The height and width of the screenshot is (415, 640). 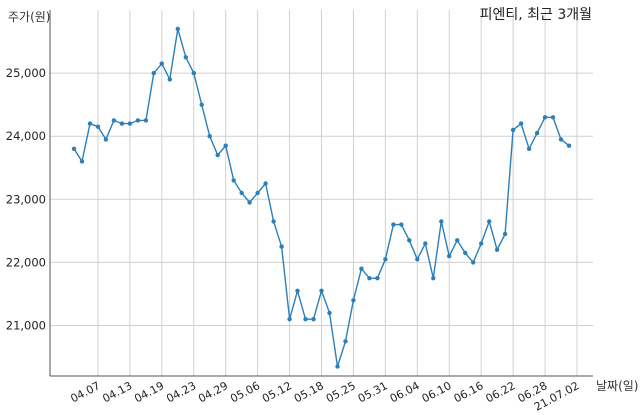 I want to click on x-tick-label: 05.25, so click(x=341, y=392).